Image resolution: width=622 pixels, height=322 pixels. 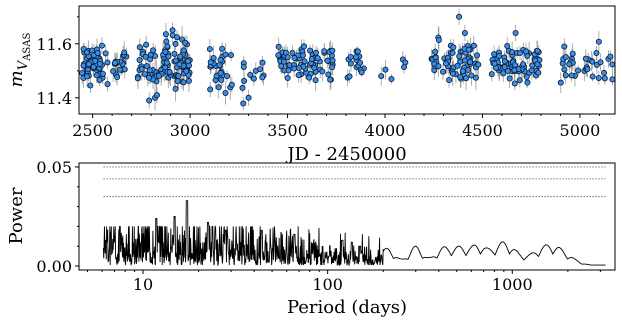 I want to click on y-tick-label: 0.05, so click(x=54, y=167).